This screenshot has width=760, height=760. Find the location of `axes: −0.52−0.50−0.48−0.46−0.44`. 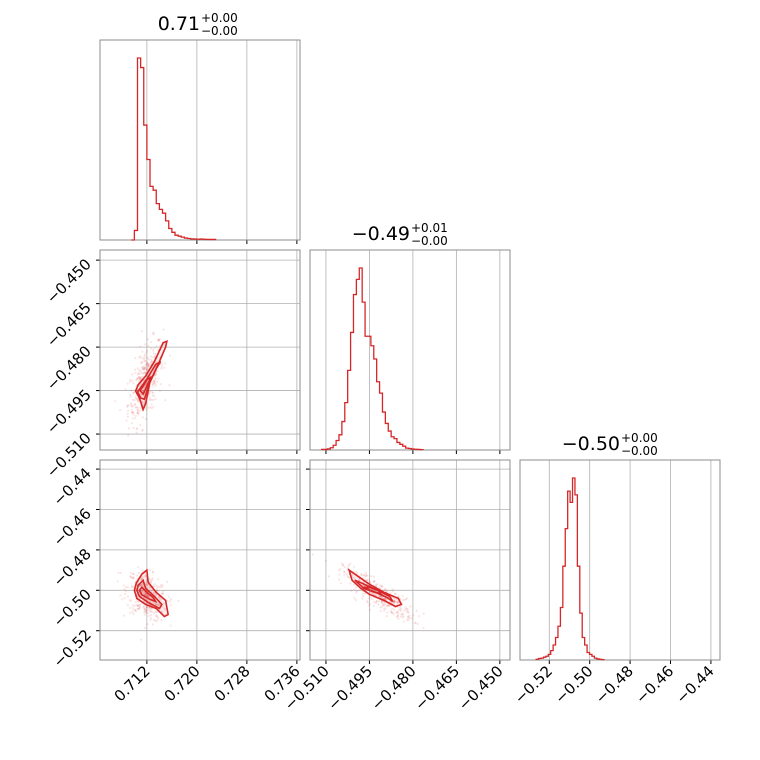

axes: −0.52−0.50−0.48−0.46−0.44 is located at coordinates (616, 583).